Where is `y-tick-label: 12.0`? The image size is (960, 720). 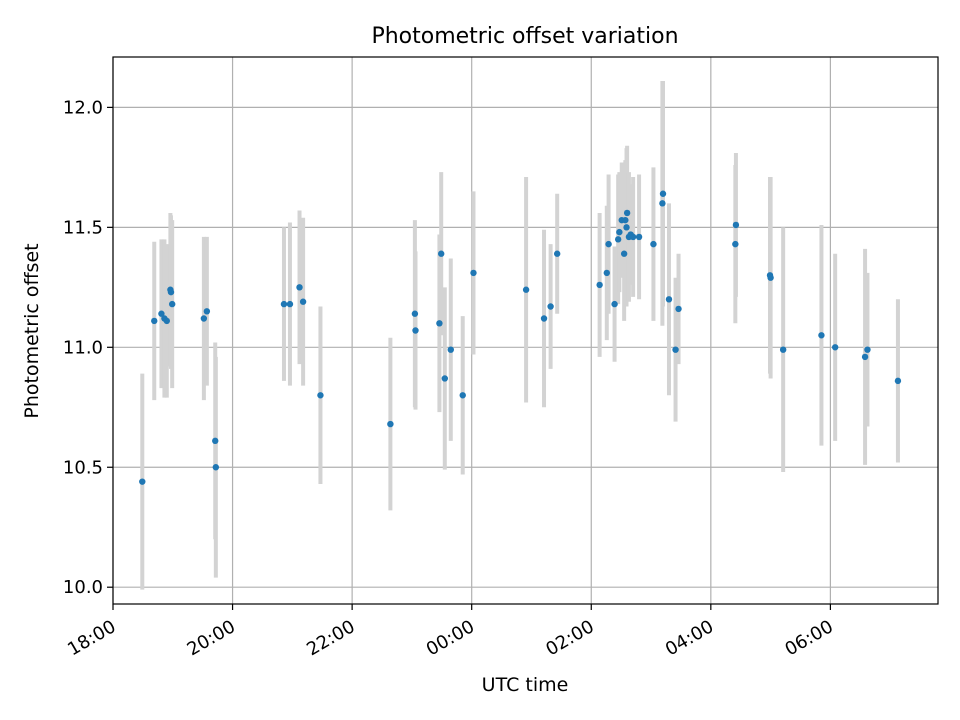
y-tick-label: 12.0 is located at coordinates (83, 107).